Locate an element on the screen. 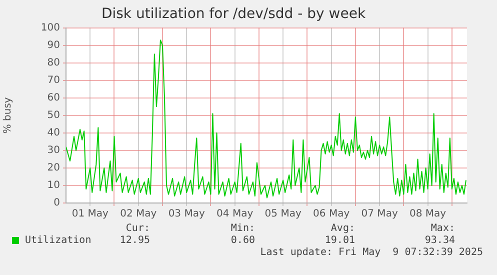 The height and width of the screenshot is (275, 497). text: 12.95 is located at coordinates (135, 240).